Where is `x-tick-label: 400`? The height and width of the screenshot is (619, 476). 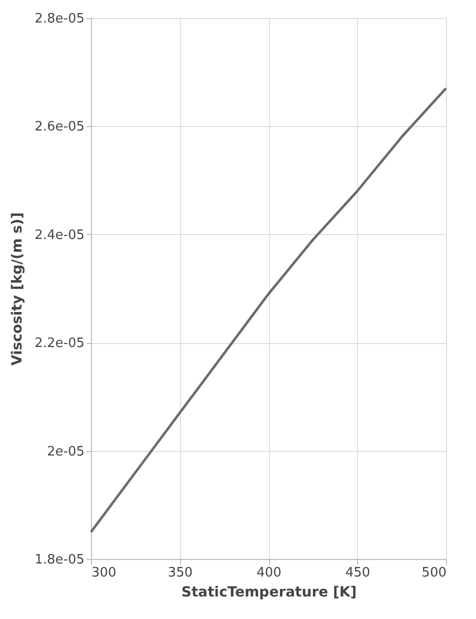 x-tick-label: 400 is located at coordinates (269, 573).